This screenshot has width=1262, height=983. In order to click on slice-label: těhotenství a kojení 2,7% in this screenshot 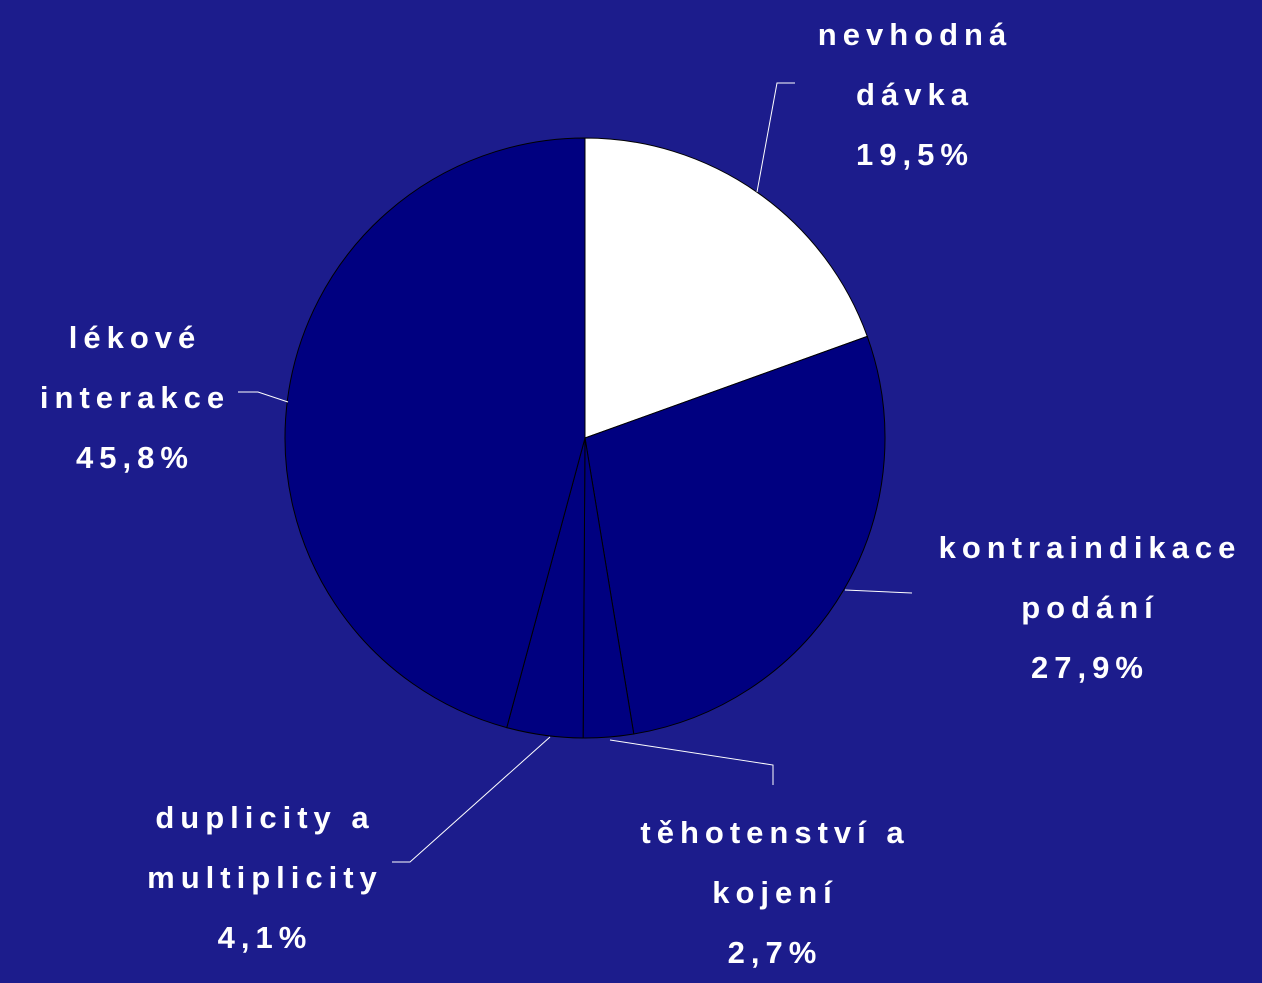, I will do `click(775, 893)`.